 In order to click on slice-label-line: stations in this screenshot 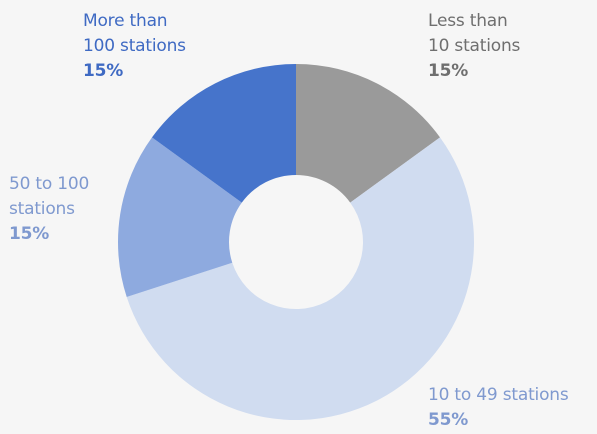, I will do `click(42, 209)`.